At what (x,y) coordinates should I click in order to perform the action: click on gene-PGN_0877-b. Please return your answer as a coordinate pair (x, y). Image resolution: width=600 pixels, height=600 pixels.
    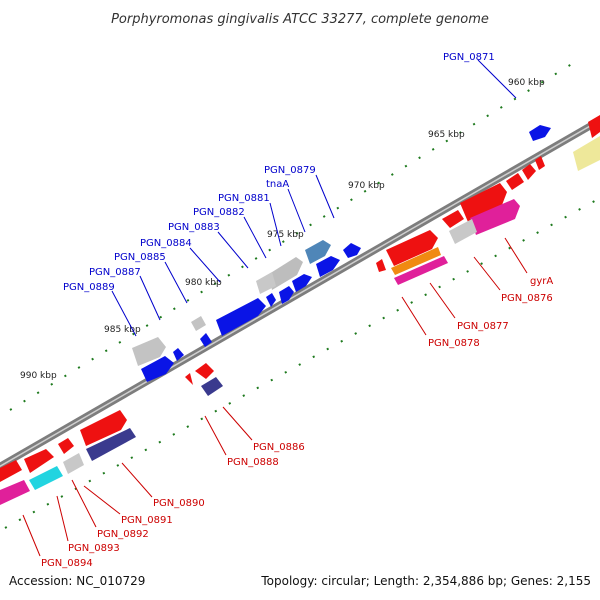
    Looking at the image, I should click on (453, 219).